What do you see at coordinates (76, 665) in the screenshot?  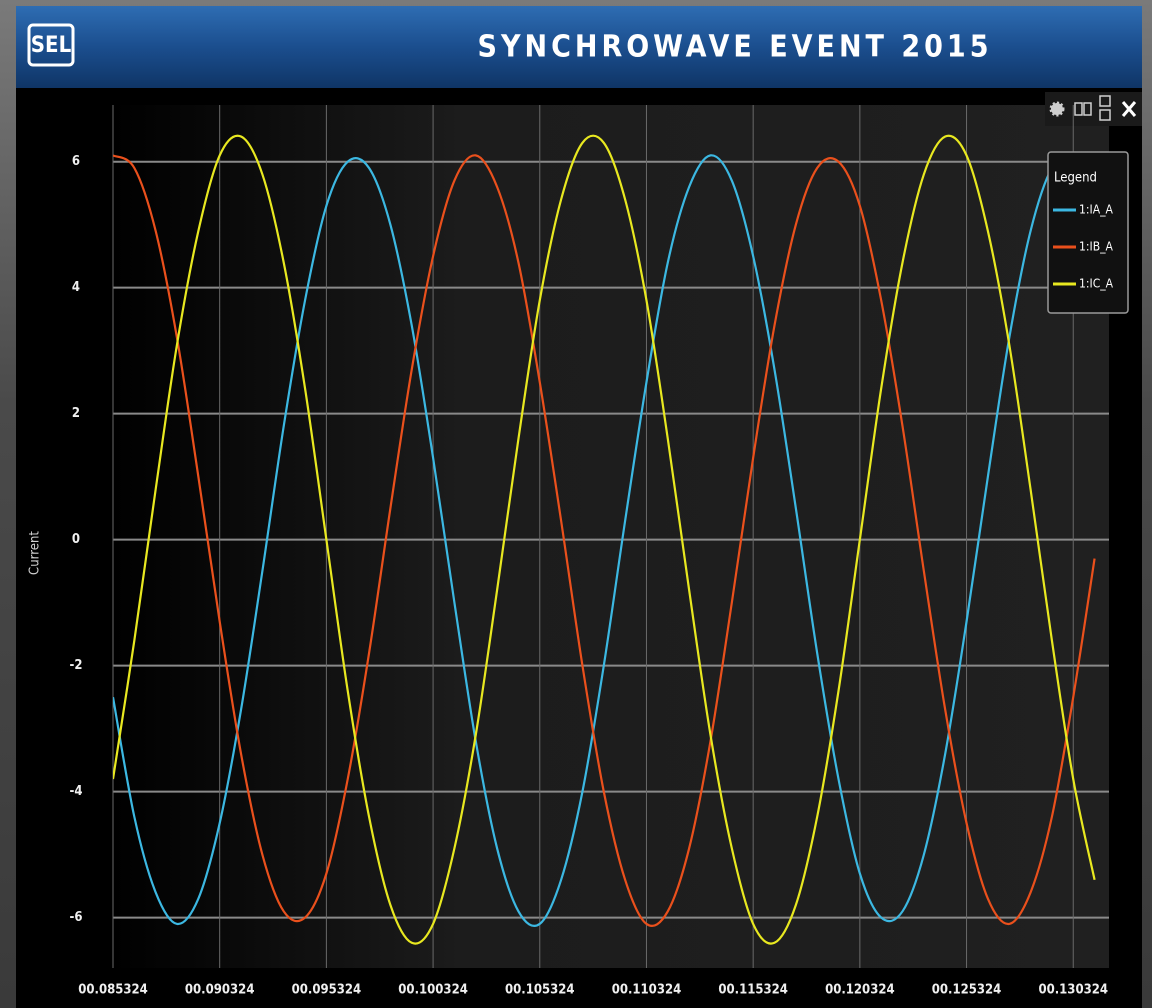 I see `y-tick-label: -2` at bounding box center [76, 665].